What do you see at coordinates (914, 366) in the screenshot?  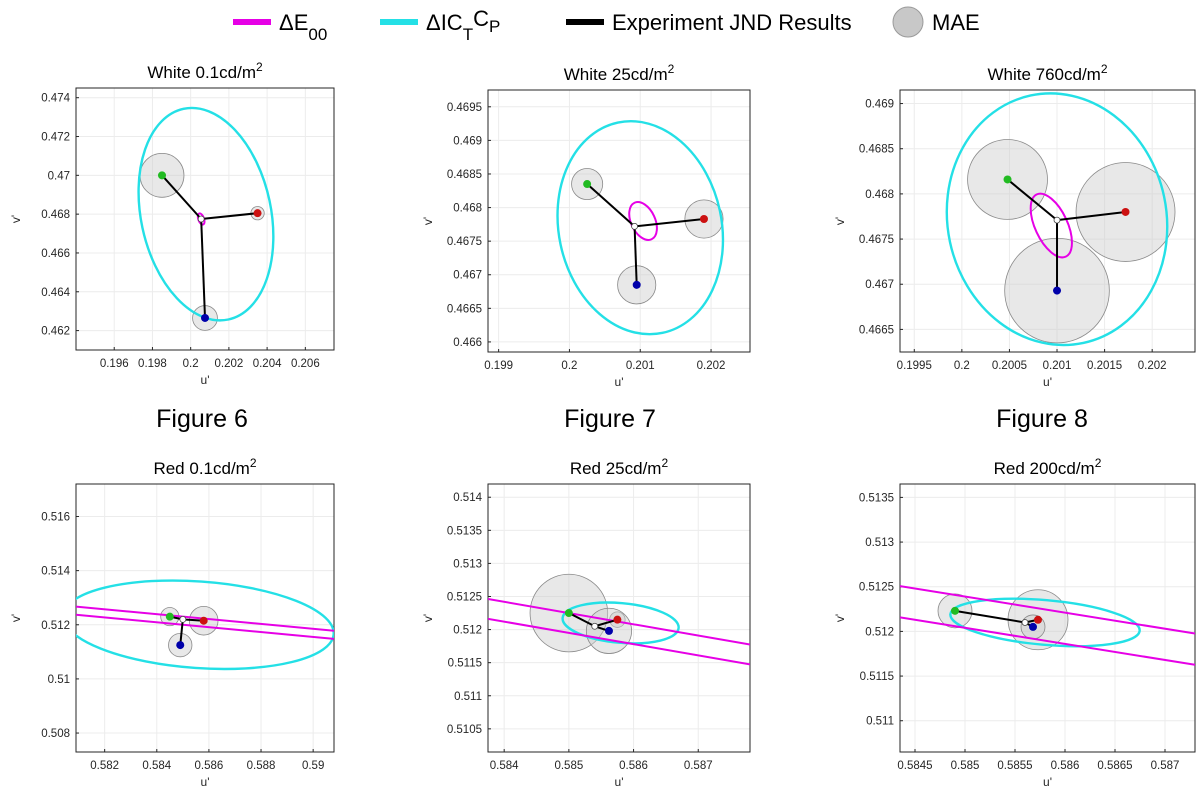 I see `x-tick-label: 0.1995` at bounding box center [914, 366].